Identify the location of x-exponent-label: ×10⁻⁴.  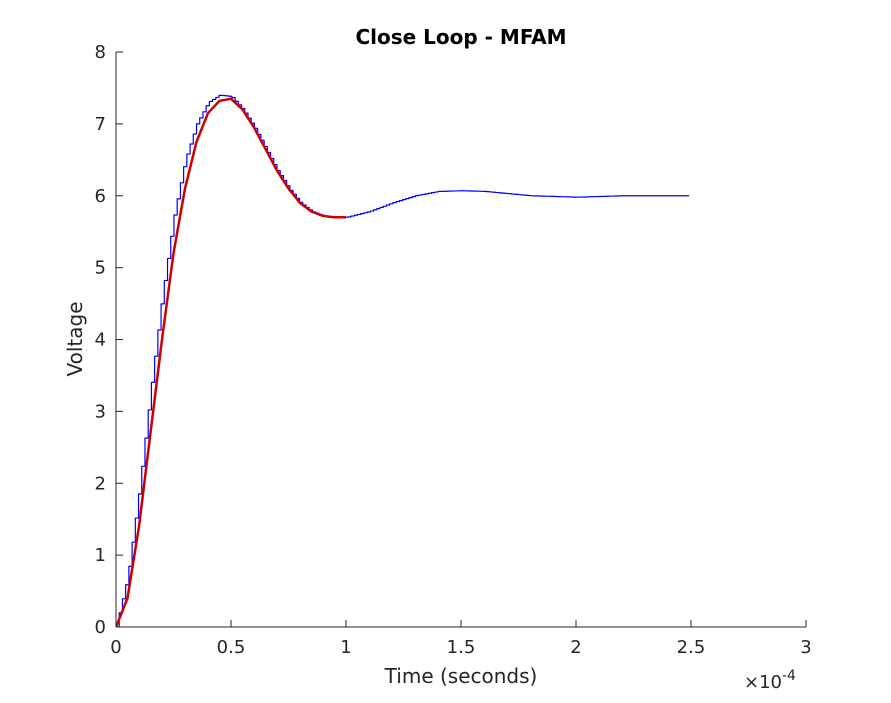
(770, 680).